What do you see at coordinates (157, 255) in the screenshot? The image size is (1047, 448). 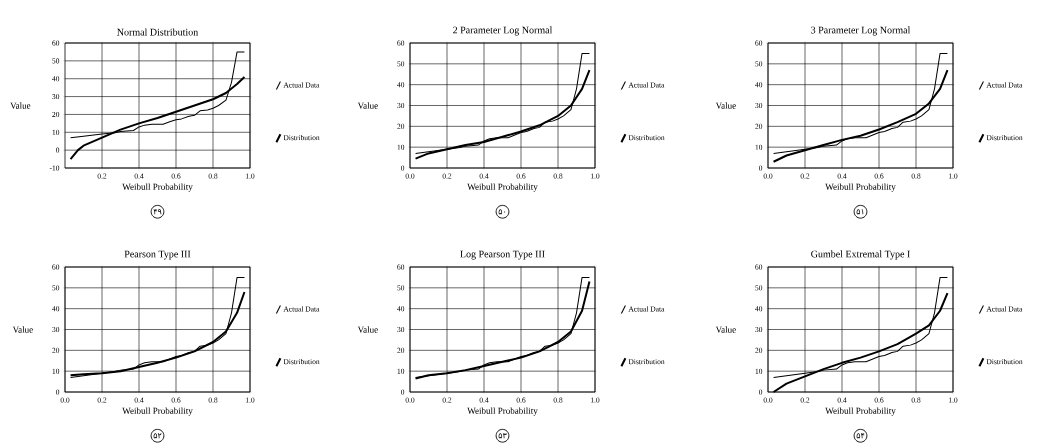 I see `chart-title: Pearson Type III` at bounding box center [157, 255].